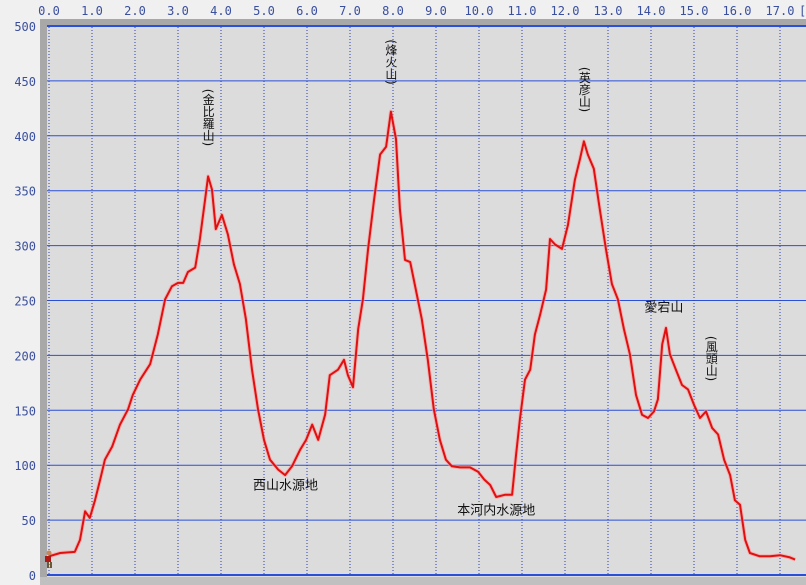  Describe the element at coordinates (25, 137) in the screenshot. I see `y-tick-label: 400` at that location.